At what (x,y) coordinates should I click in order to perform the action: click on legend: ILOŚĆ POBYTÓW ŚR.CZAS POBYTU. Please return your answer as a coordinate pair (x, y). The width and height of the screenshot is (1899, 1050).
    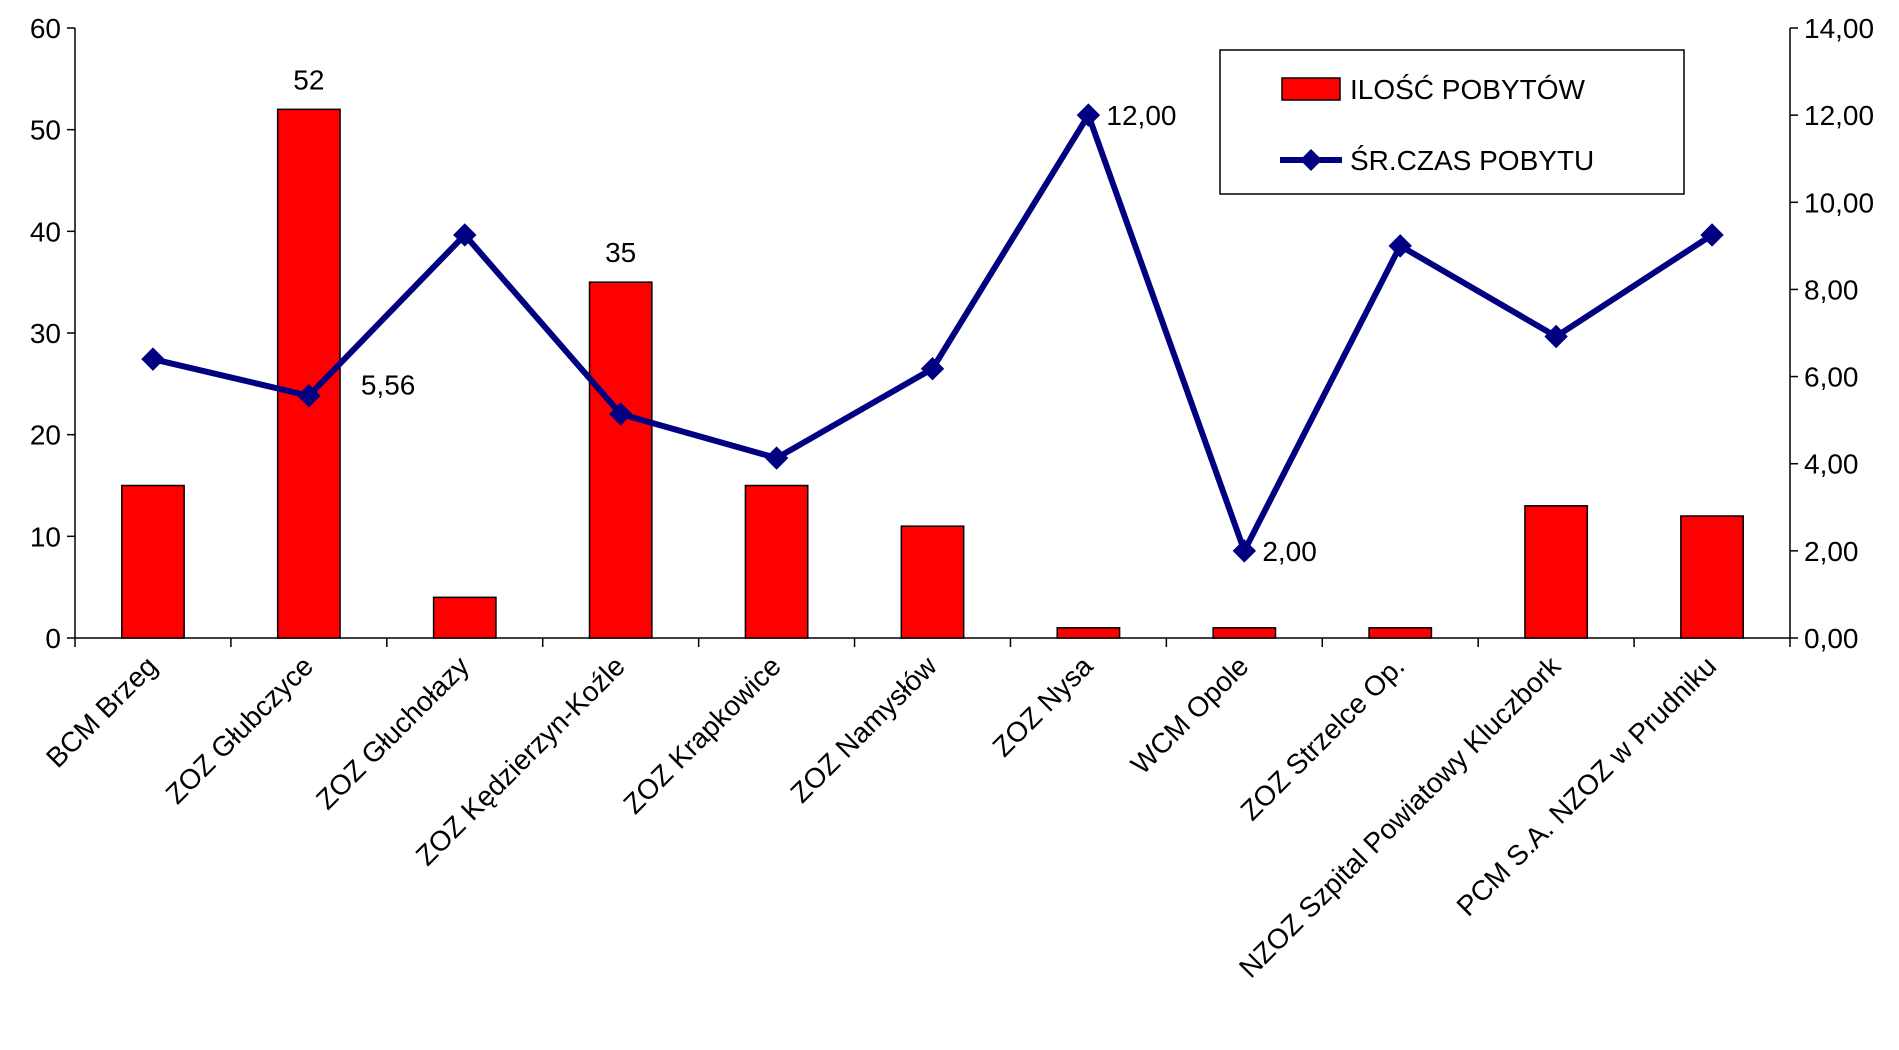
    Looking at the image, I should click on (1452, 122).